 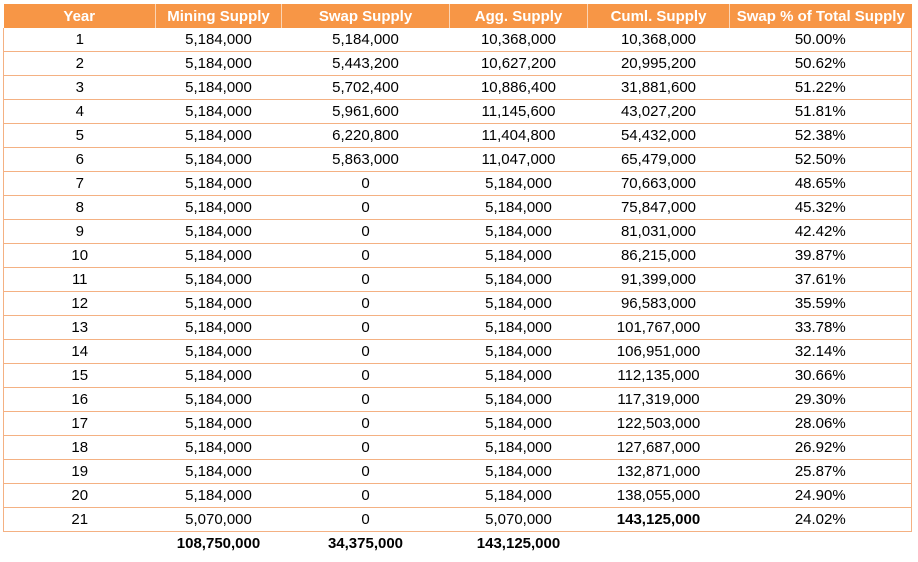 What do you see at coordinates (79, 255) in the screenshot?
I see `cell-year: 10` at bounding box center [79, 255].